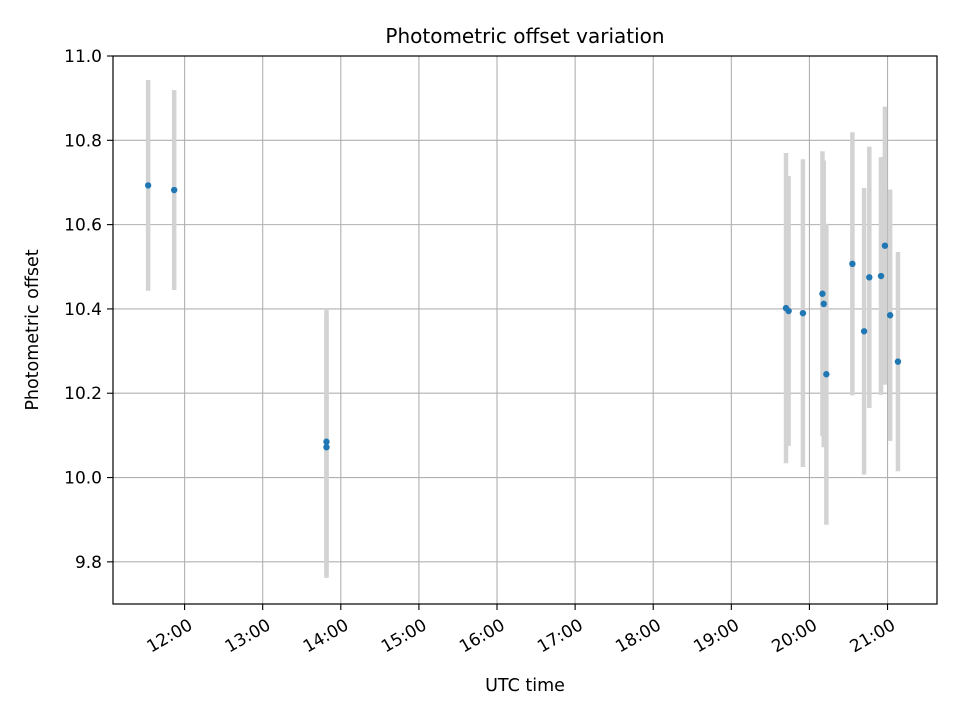 This screenshot has height=720, width=960. Describe the element at coordinates (83, 394) in the screenshot. I see `y-tick-label: 10.2` at that location.